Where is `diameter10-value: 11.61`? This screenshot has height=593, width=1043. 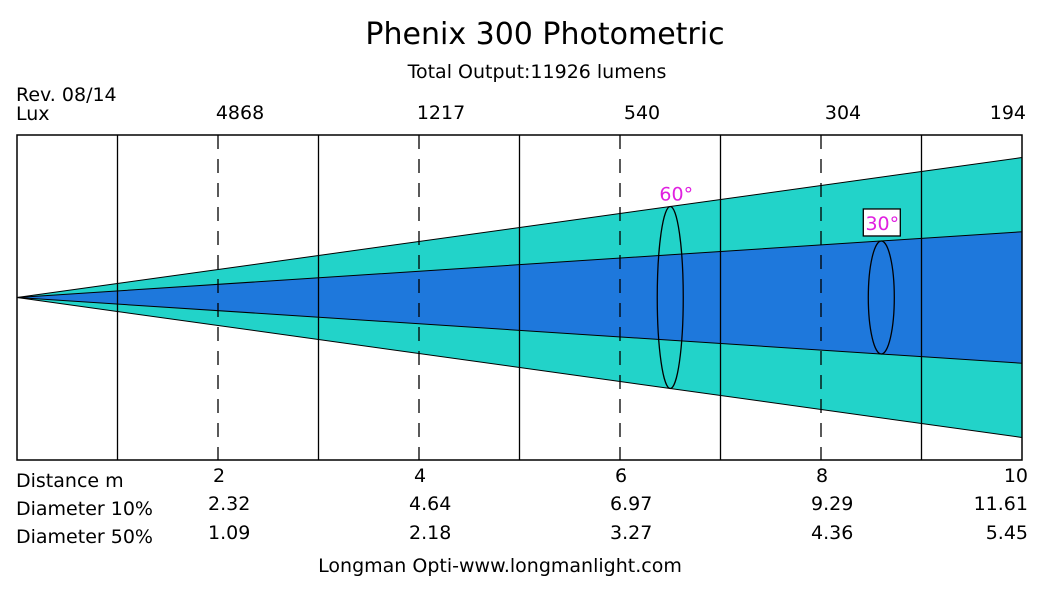 diameter10-value: 11.61 is located at coordinates (1001, 504).